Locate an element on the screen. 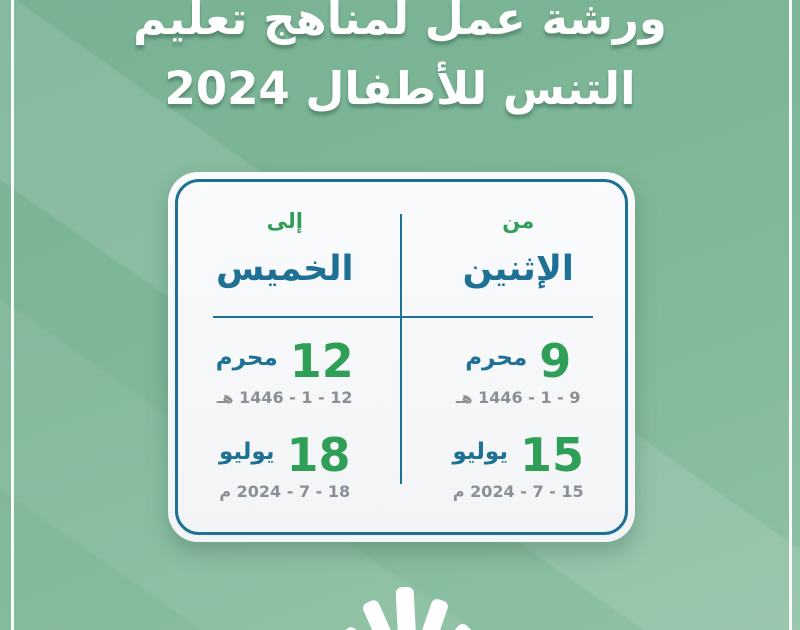 Image resolution: width=800 pixels, height=630 pixels. from-hijri-full-date: 9 - 1 - 1446 هـ is located at coordinates (518, 397).